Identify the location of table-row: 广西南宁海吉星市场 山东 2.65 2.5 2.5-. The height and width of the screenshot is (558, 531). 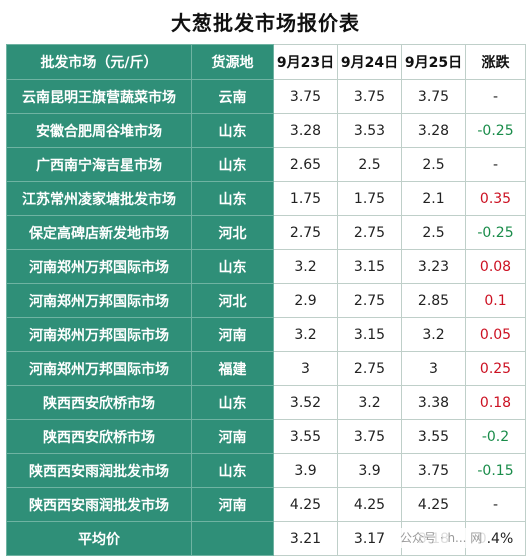
(266, 164).